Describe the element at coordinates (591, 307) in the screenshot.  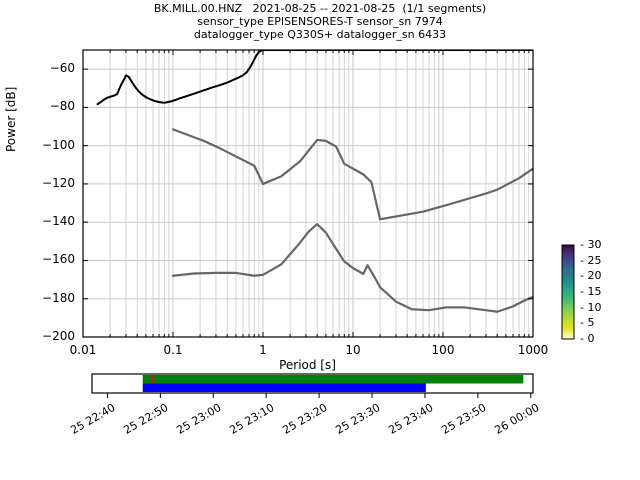
I see `colorbar-tick-label: - 10` at that location.